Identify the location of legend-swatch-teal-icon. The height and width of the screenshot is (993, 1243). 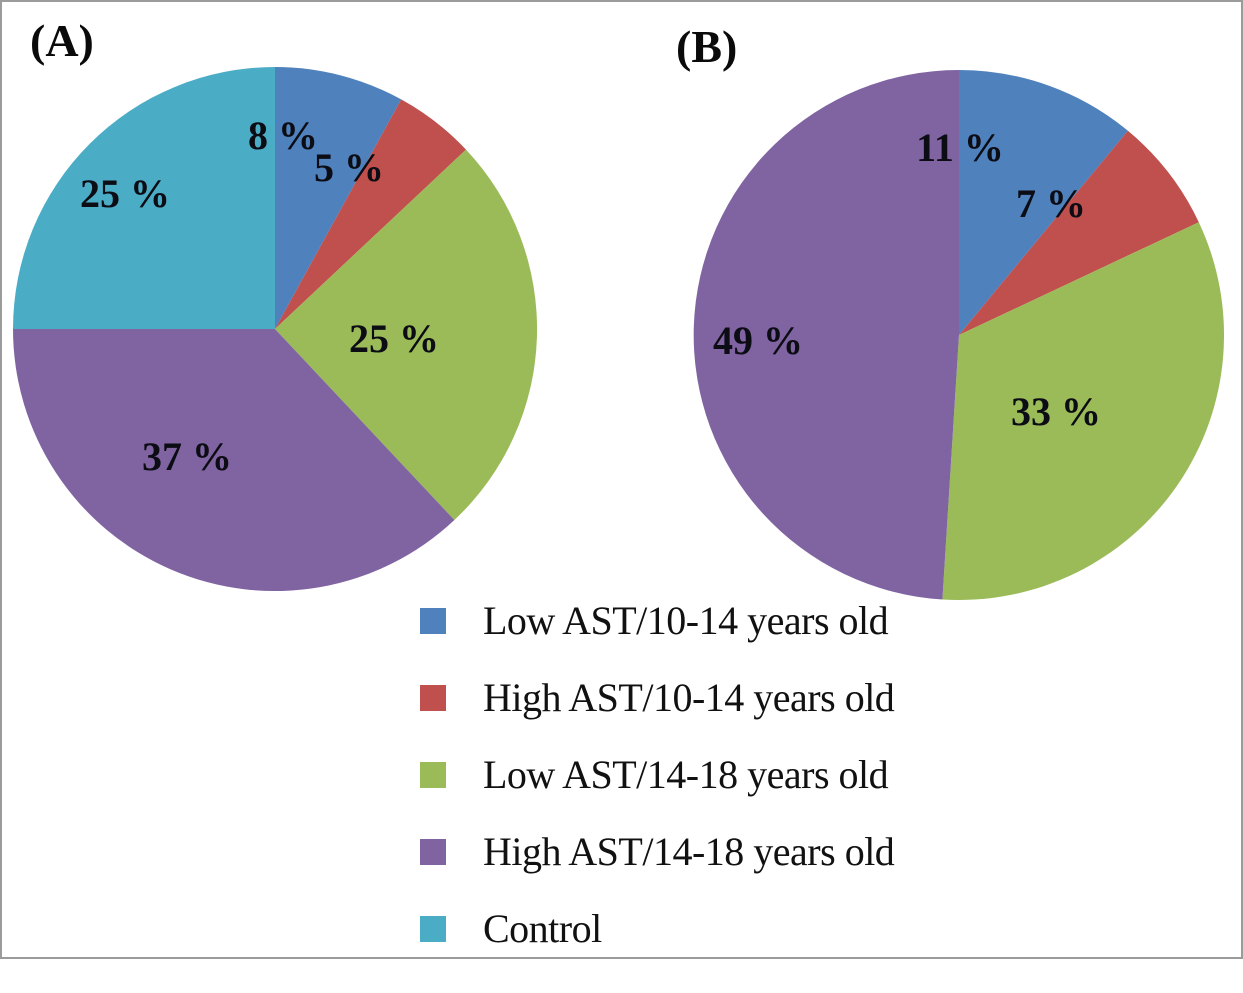
(433, 929).